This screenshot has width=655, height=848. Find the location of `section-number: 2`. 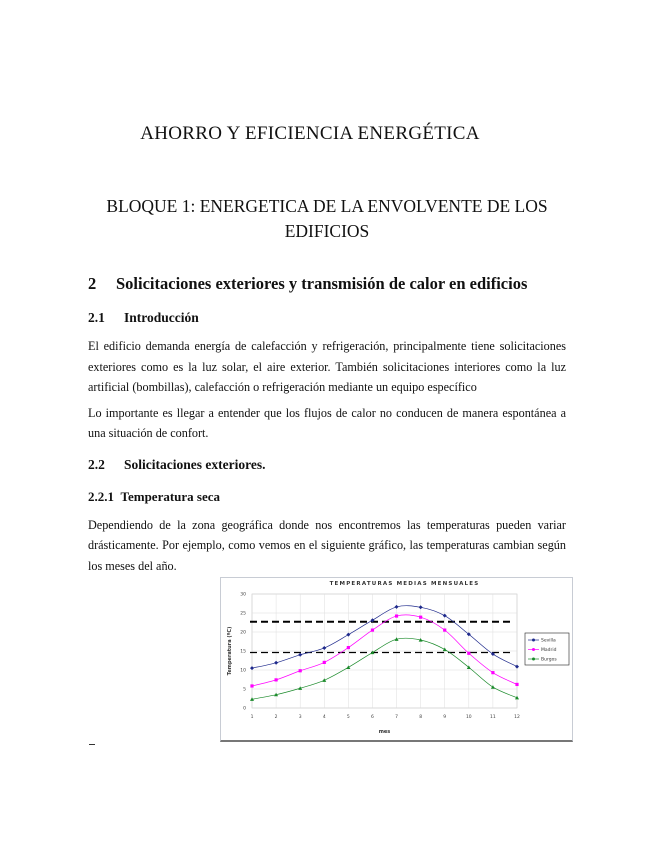

section-number: 2 is located at coordinates (92, 283).